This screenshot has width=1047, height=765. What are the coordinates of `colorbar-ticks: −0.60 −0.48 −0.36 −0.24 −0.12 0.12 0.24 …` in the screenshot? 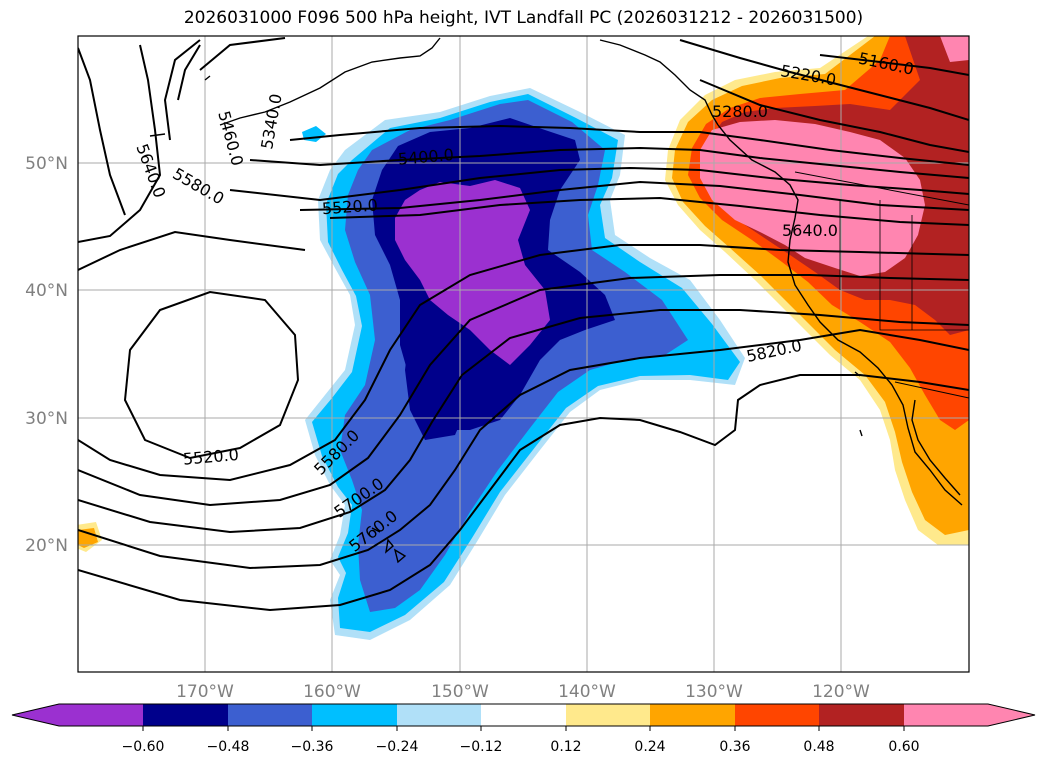 It's located at (521, 747).